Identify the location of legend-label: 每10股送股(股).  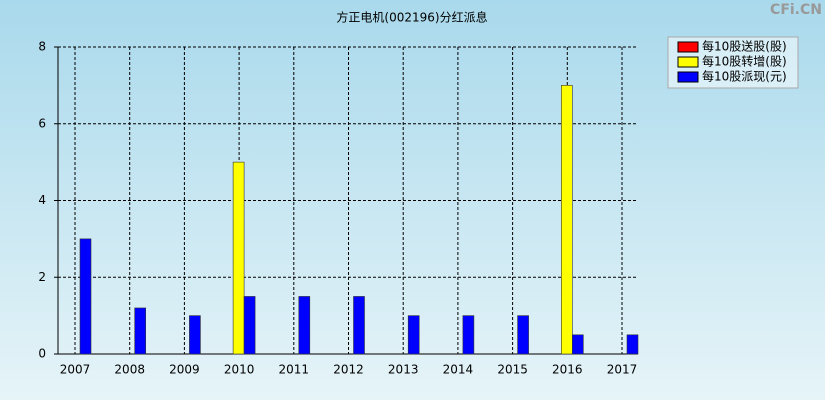
(744, 46).